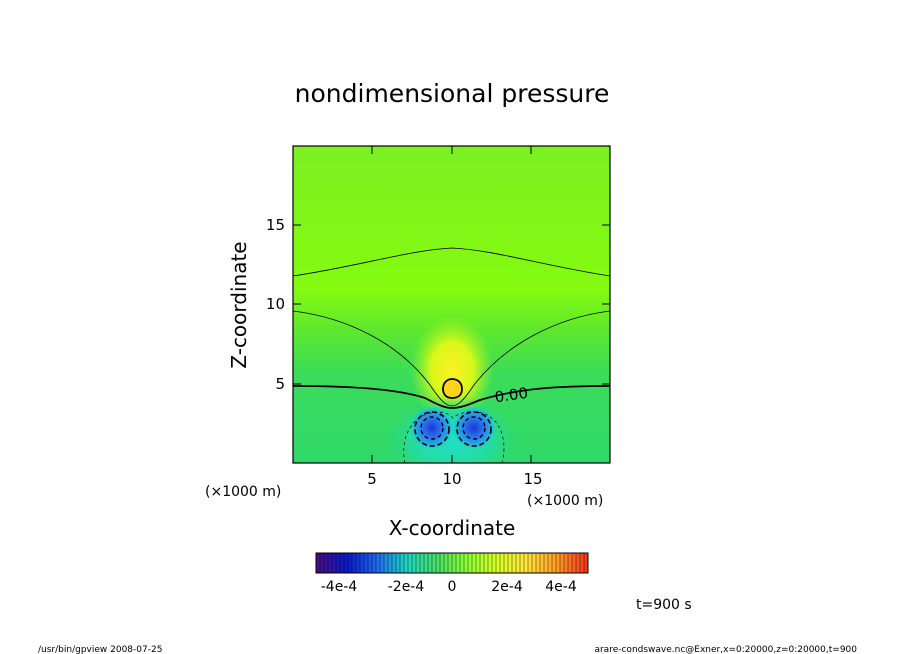  What do you see at coordinates (100, 649) in the screenshot?
I see `footer-left: /usr/bin/gpview 2008-07-25` at bounding box center [100, 649].